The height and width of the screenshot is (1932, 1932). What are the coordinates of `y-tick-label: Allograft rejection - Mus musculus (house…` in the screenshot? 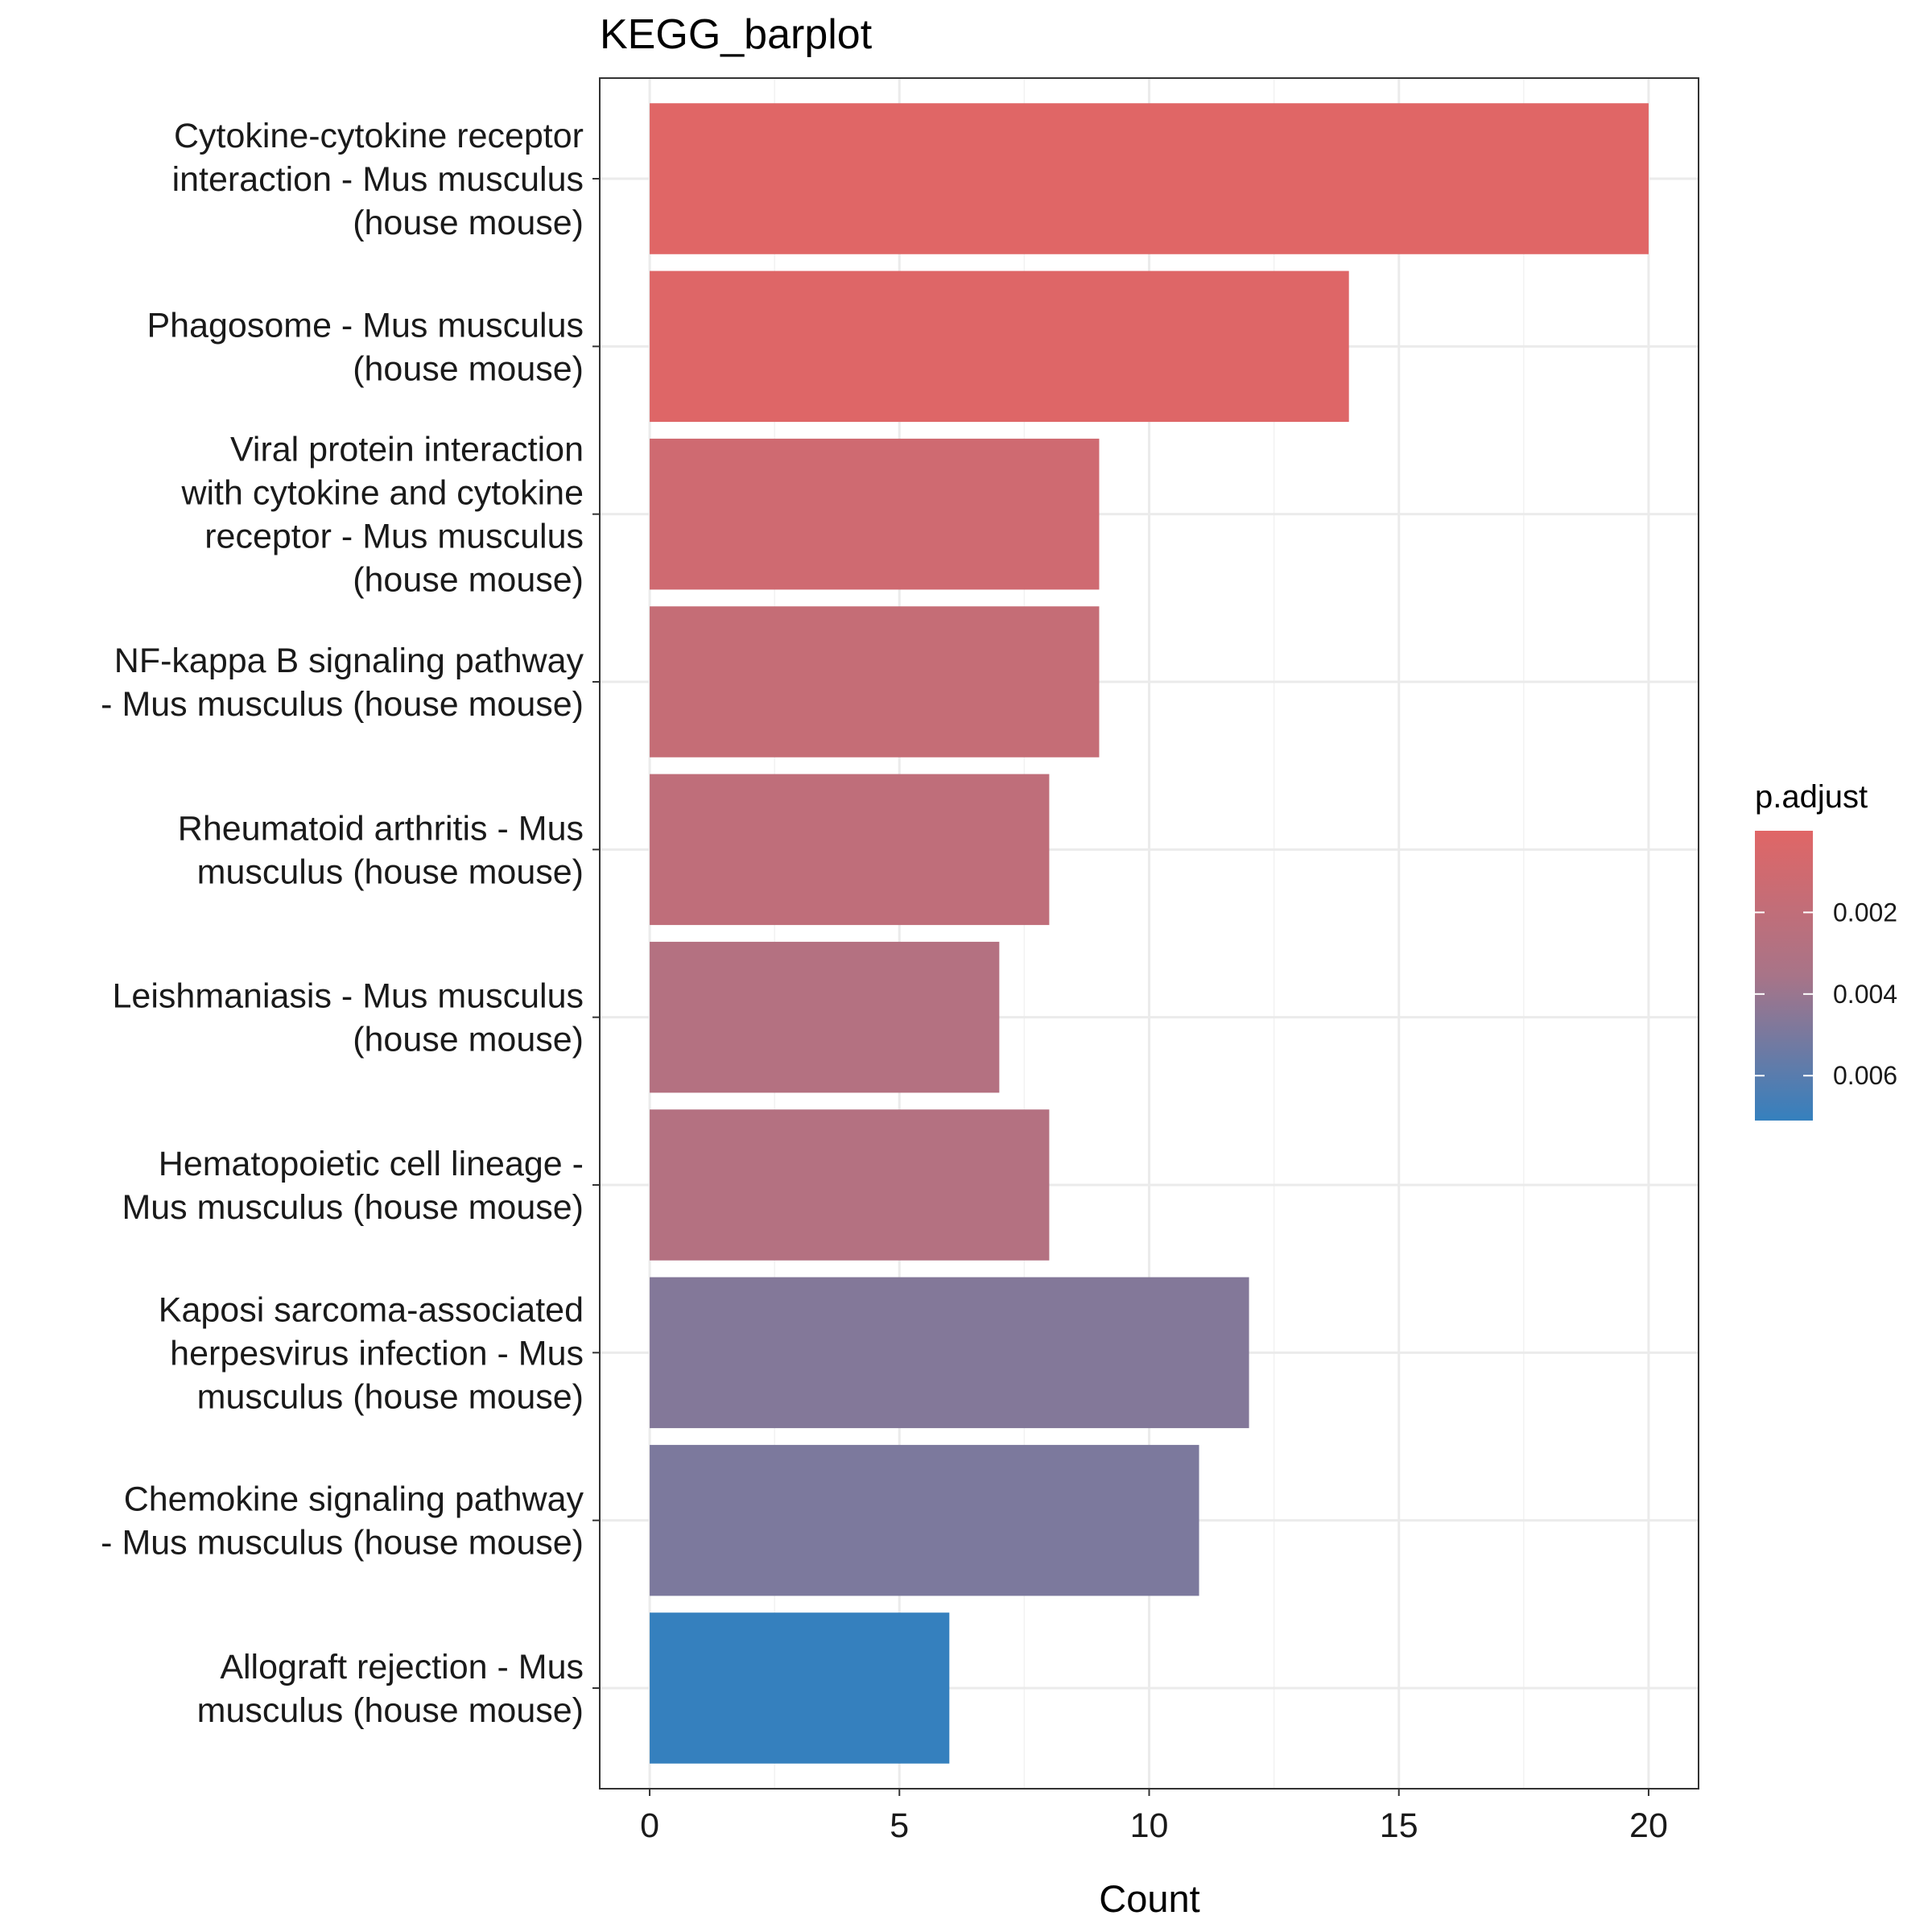 It's located at (390, 1689).